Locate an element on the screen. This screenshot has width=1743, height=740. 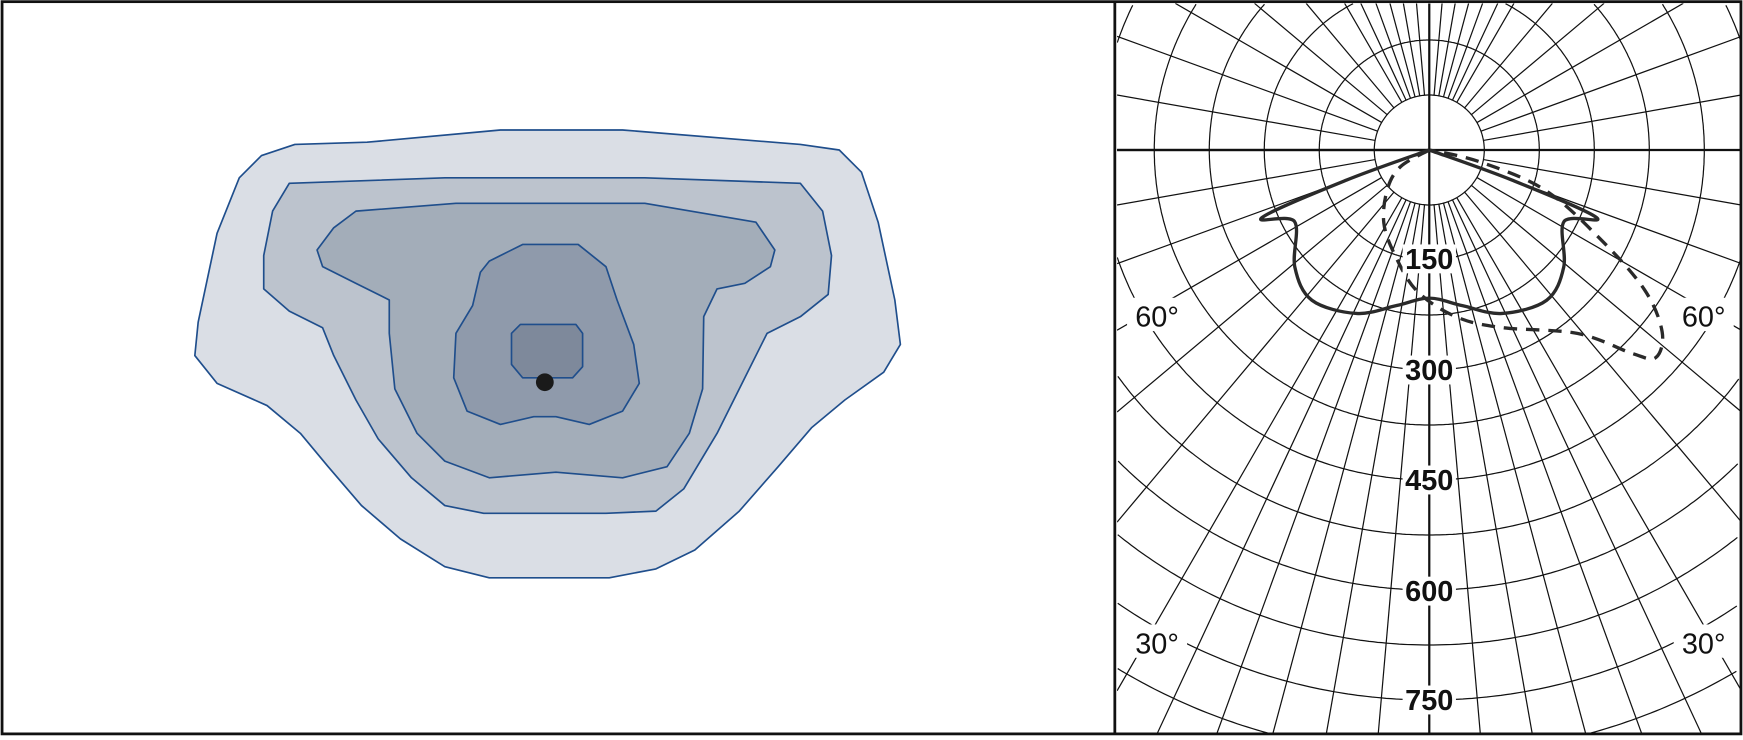
grid-radial-line--40 is located at coordinates (1256, 357).